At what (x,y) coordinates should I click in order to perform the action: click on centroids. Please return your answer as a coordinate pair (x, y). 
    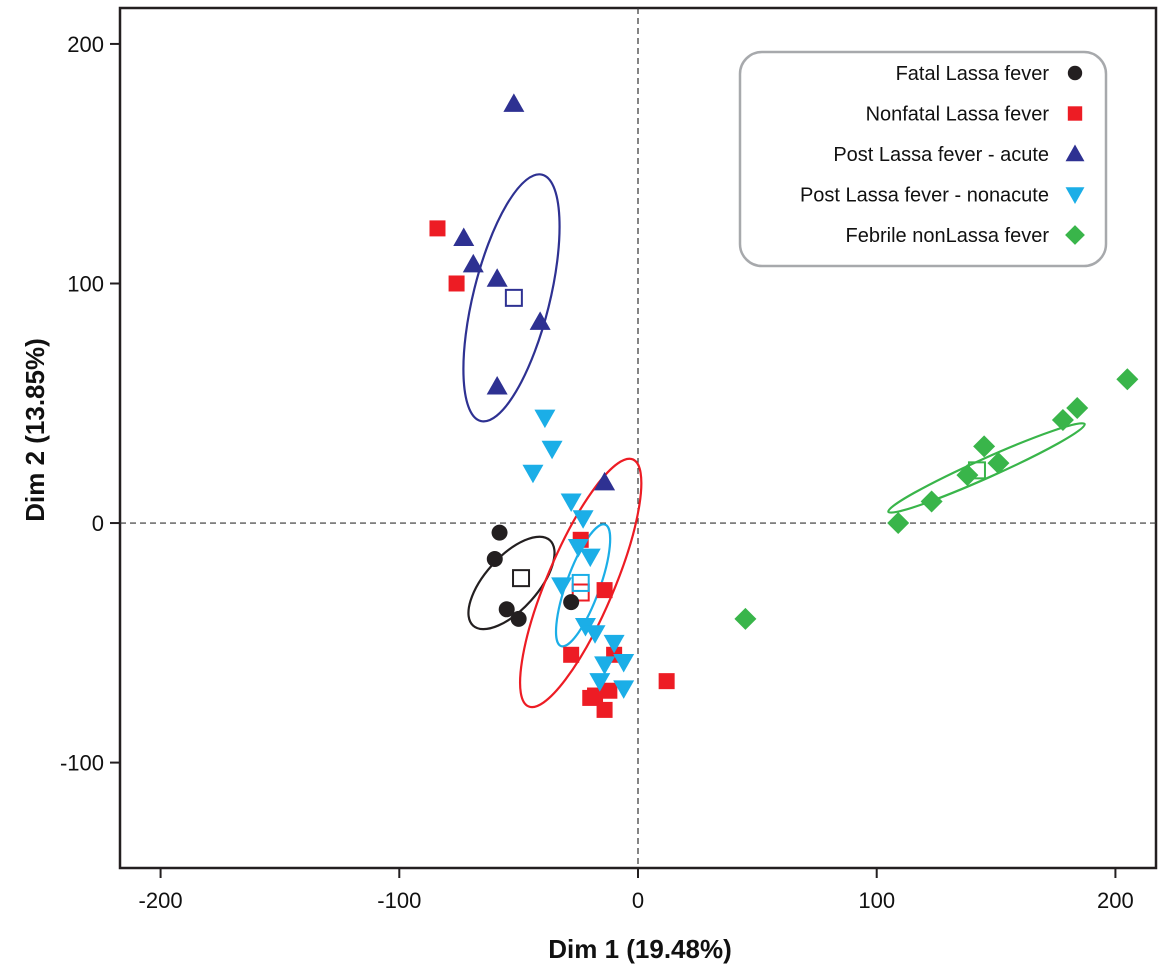
    Looking at the image, I should click on (745, 445).